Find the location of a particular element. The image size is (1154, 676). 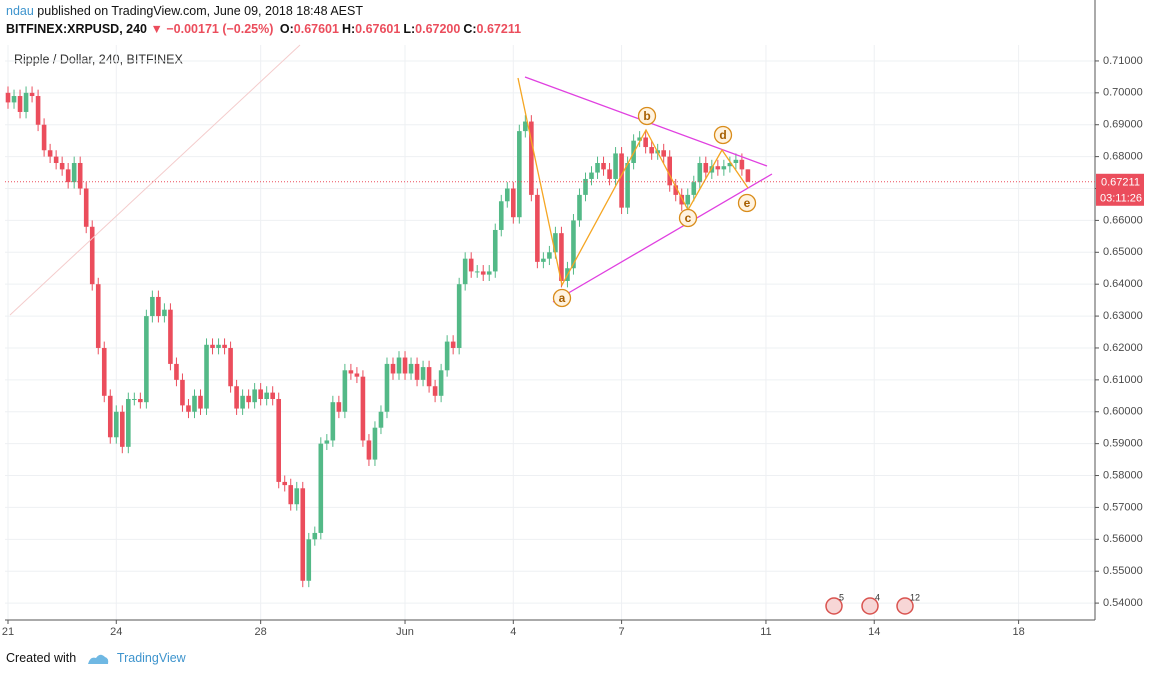

x-tick-label: 21 is located at coordinates (8, 632).